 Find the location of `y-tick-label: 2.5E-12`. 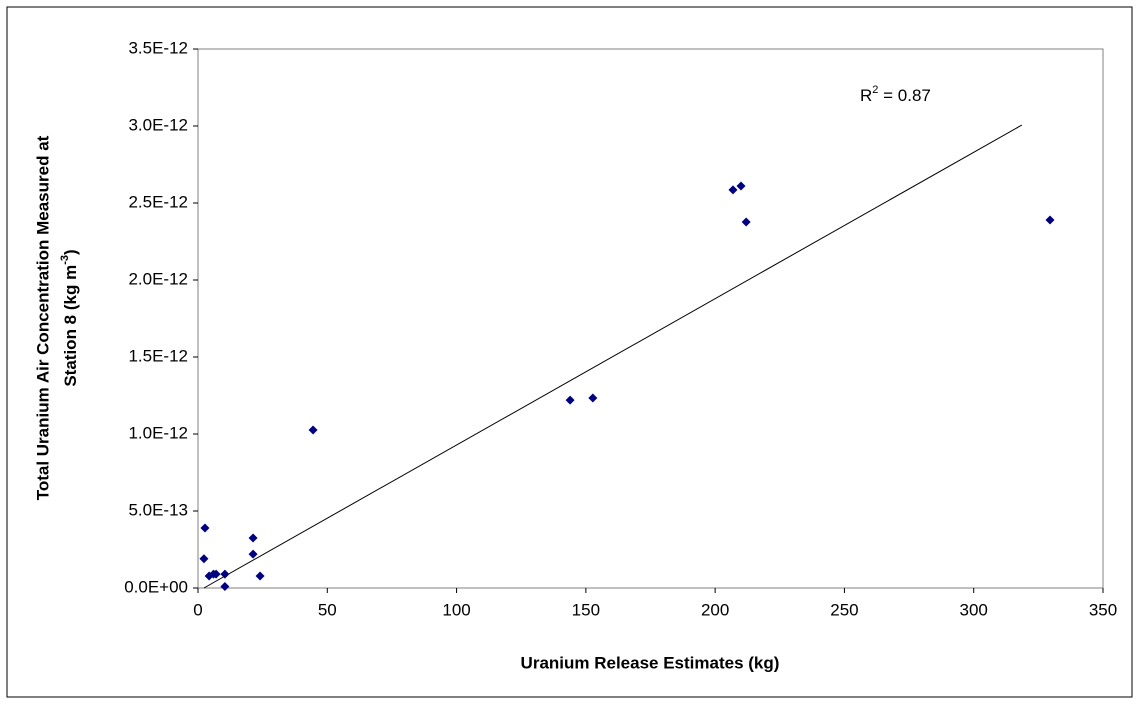

y-tick-label: 2.5E-12 is located at coordinates (158, 201).